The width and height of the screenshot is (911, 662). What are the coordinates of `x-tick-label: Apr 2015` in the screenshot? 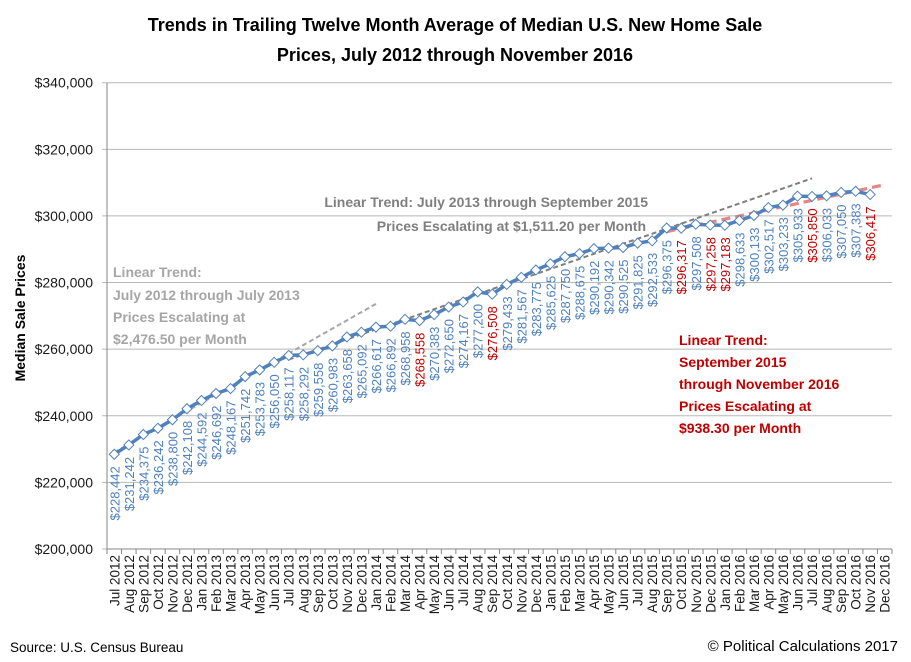 It's located at (594, 582).